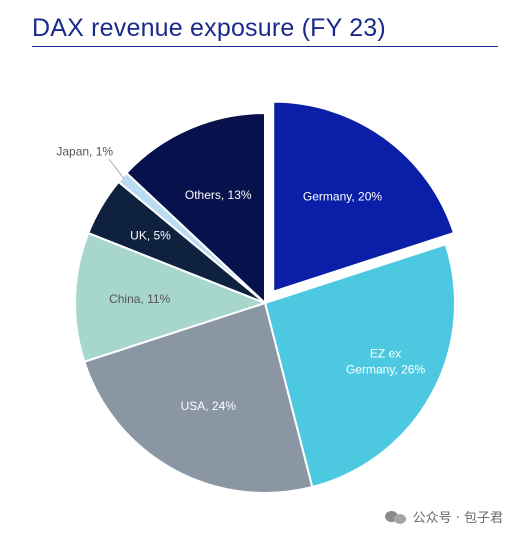 The height and width of the screenshot is (536, 521). I want to click on chat-bubbles-icon, so click(395, 517).